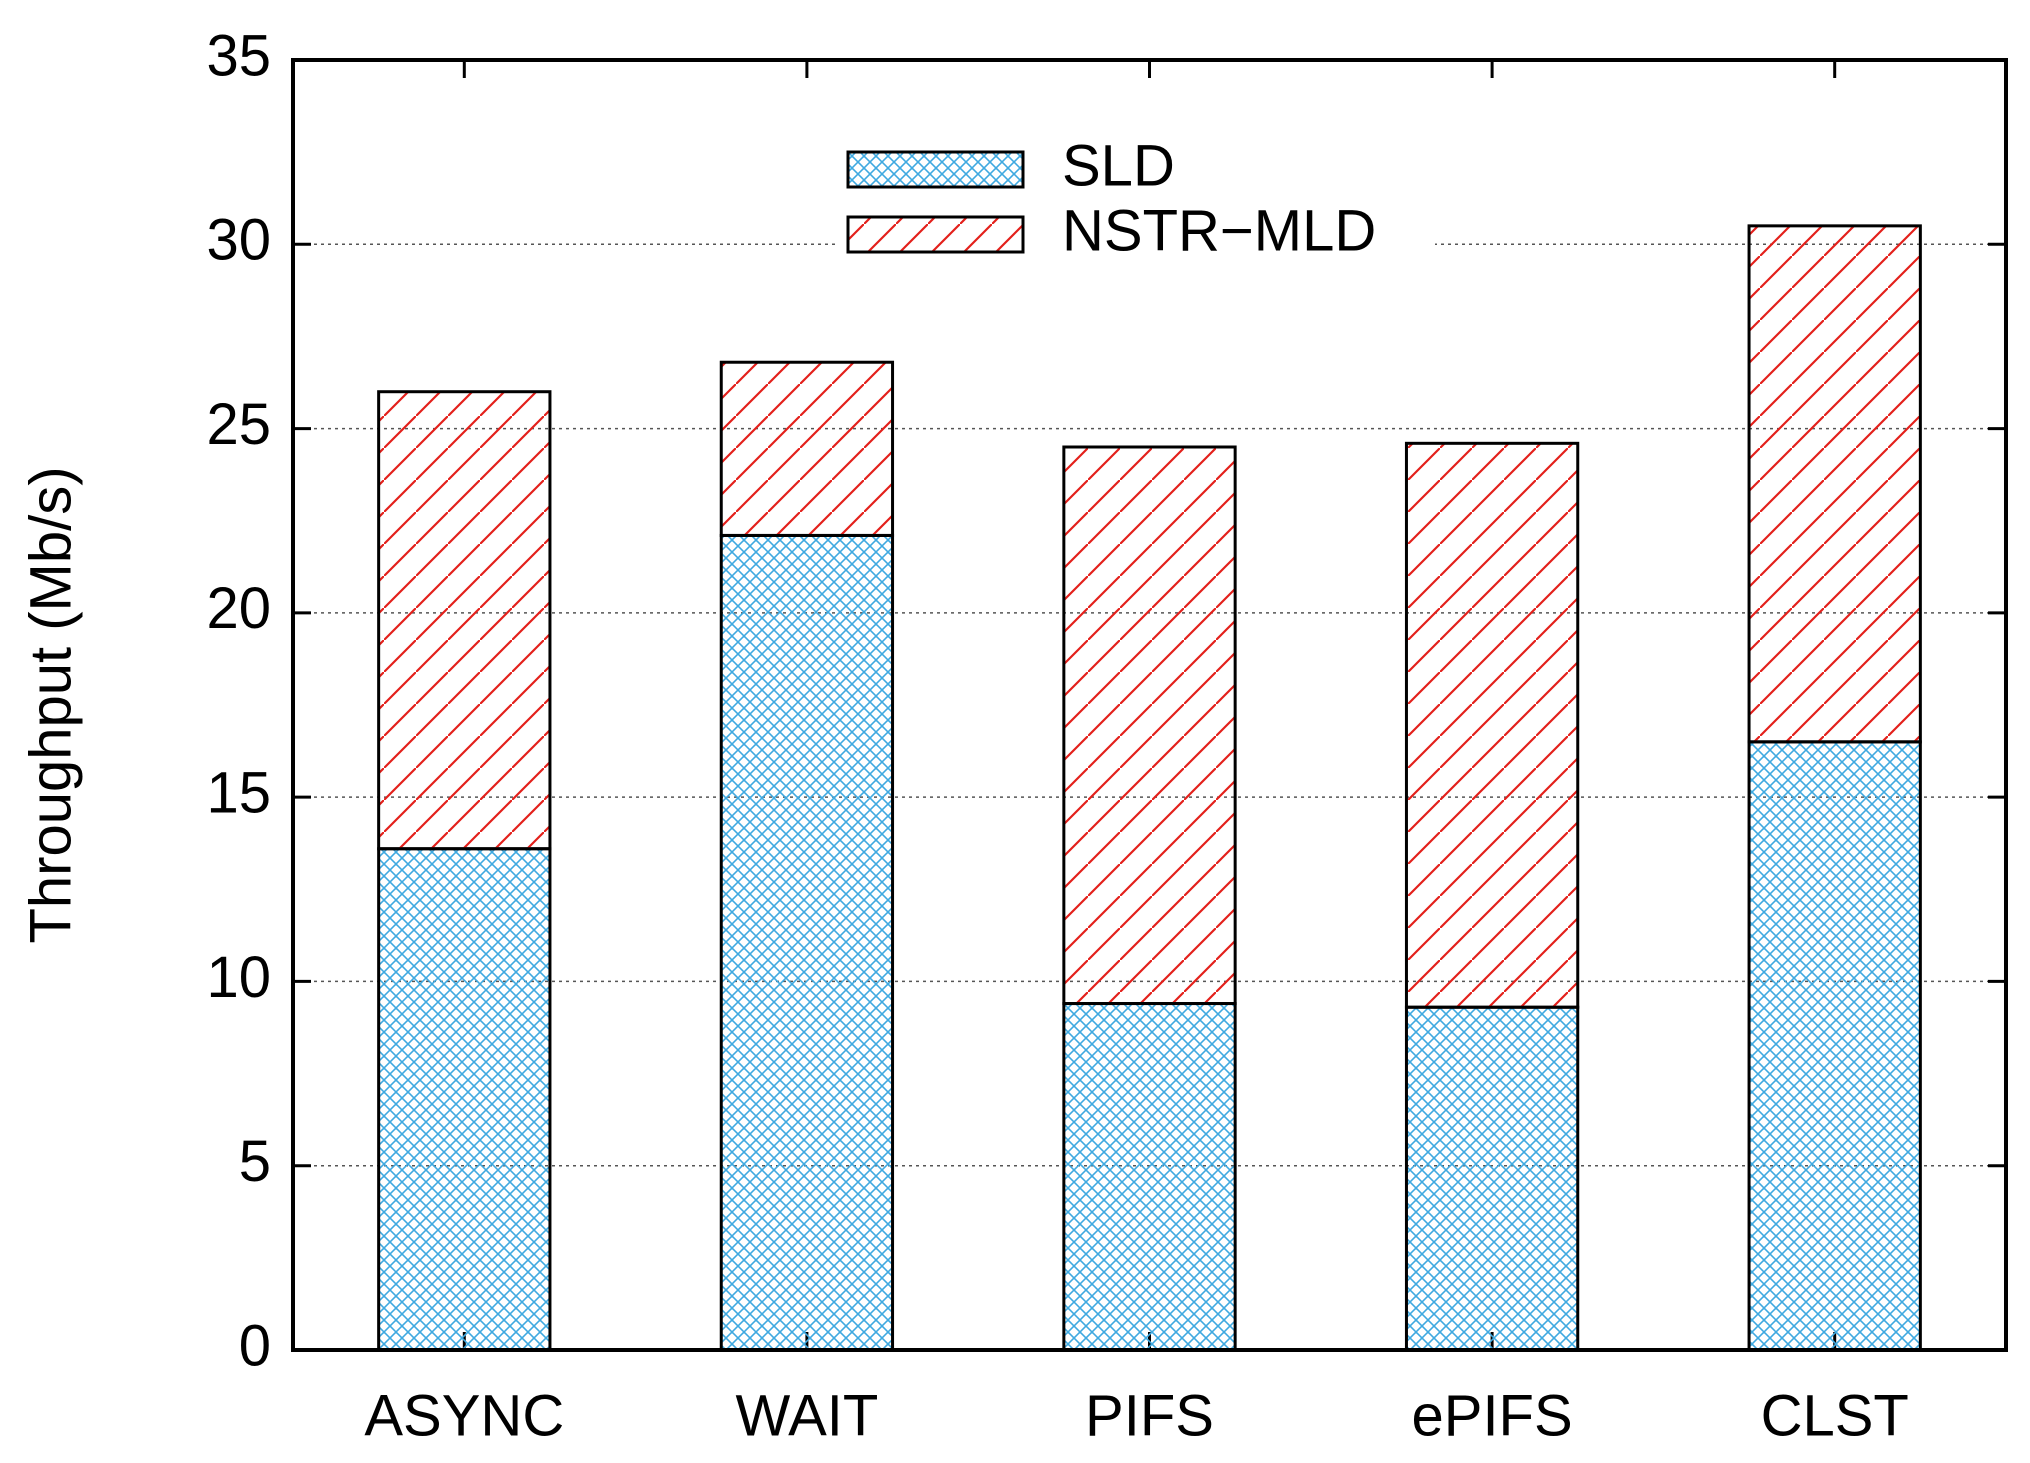 This screenshot has width=2030, height=1463. I want to click on y-tick-label: 0, so click(255, 1345).